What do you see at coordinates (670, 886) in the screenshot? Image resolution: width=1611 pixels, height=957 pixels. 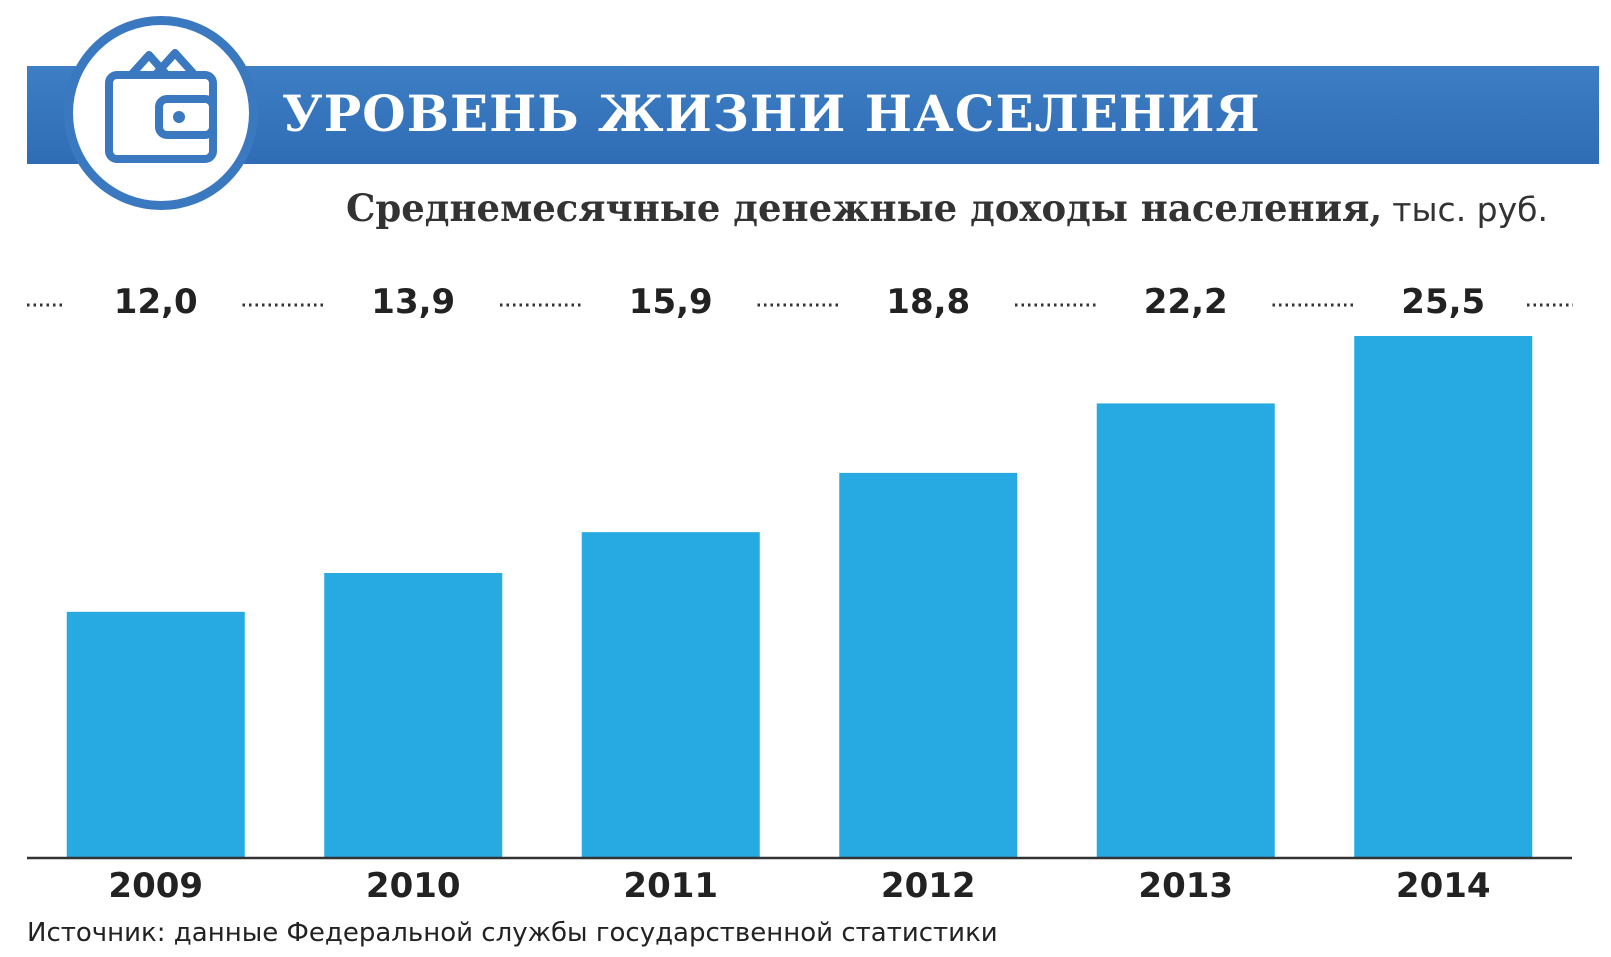 I see `x-tick-label-2011: 2011` at bounding box center [670, 886].